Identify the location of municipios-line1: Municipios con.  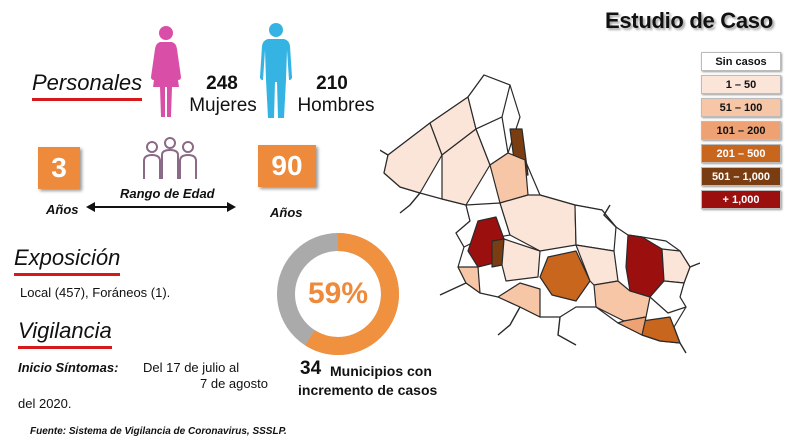
(381, 371).